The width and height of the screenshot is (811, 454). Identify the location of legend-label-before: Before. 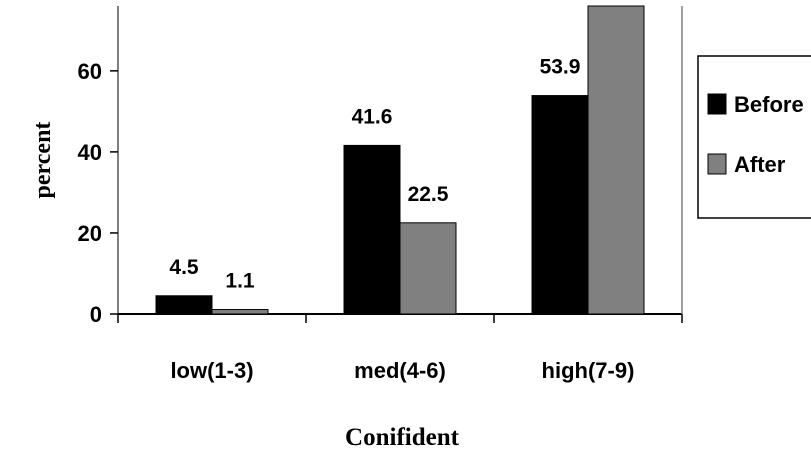
(769, 104).